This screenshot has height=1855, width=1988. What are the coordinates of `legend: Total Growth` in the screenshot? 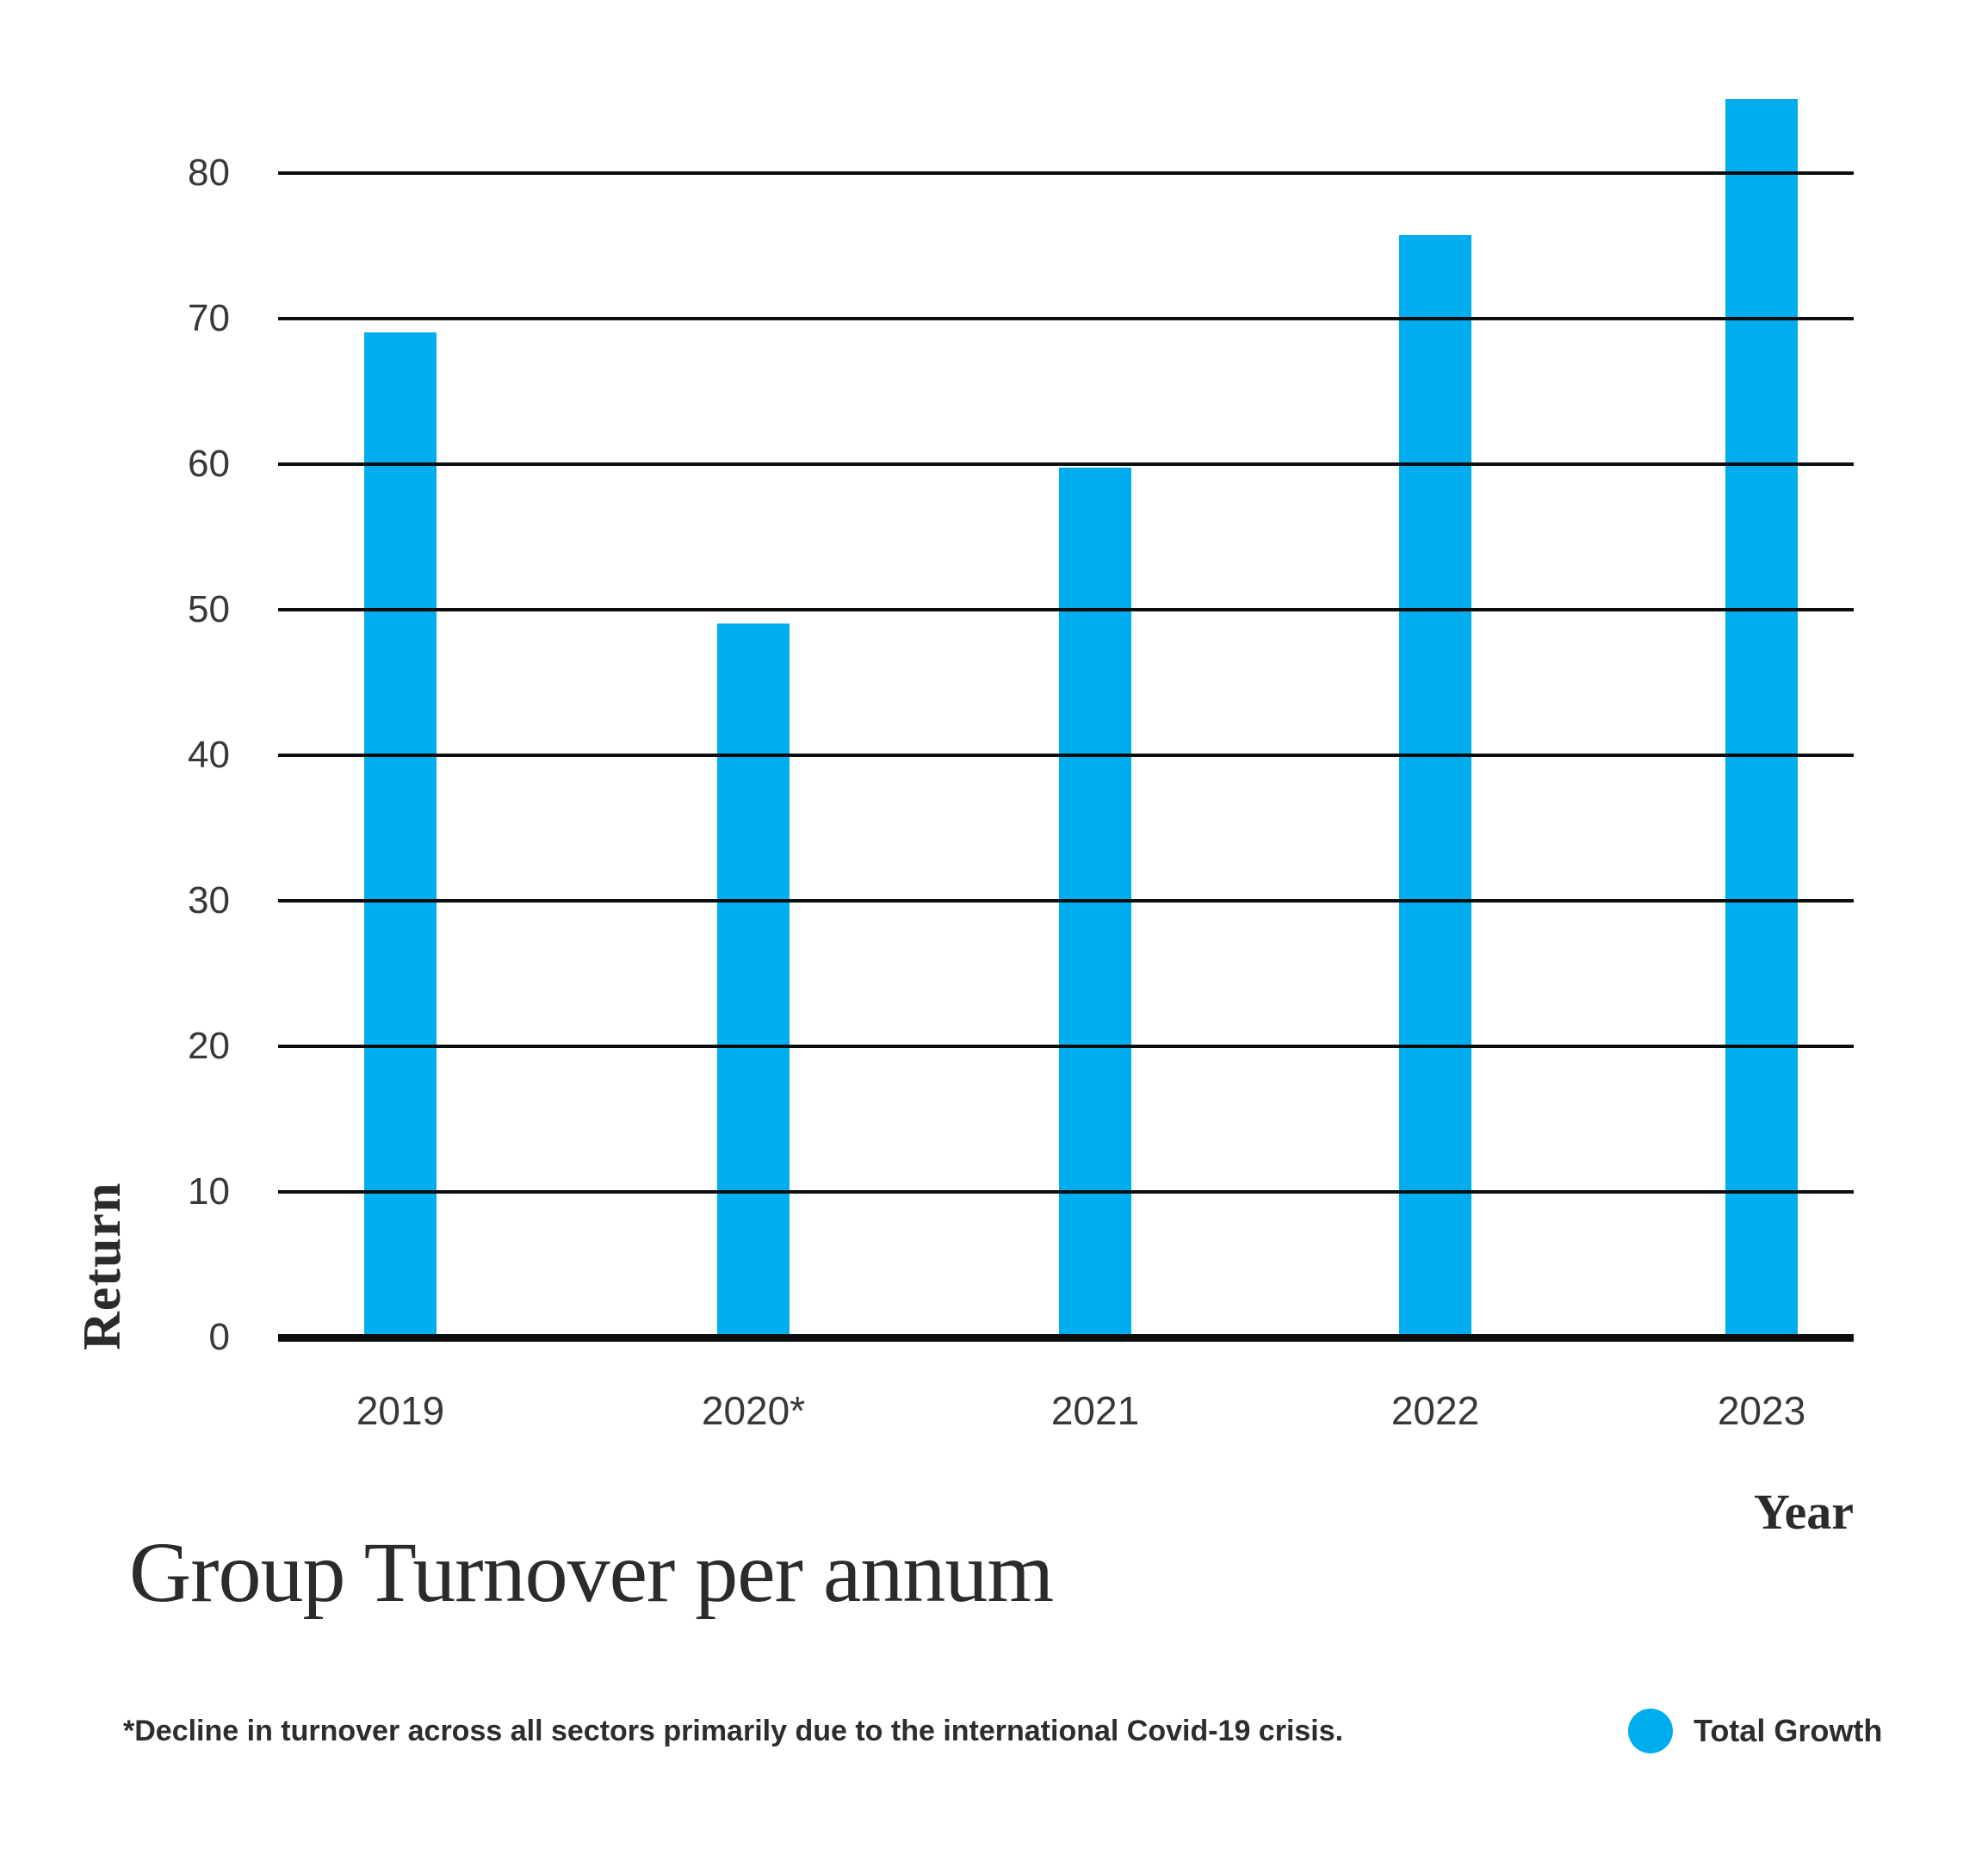 It's located at (1755, 1731).